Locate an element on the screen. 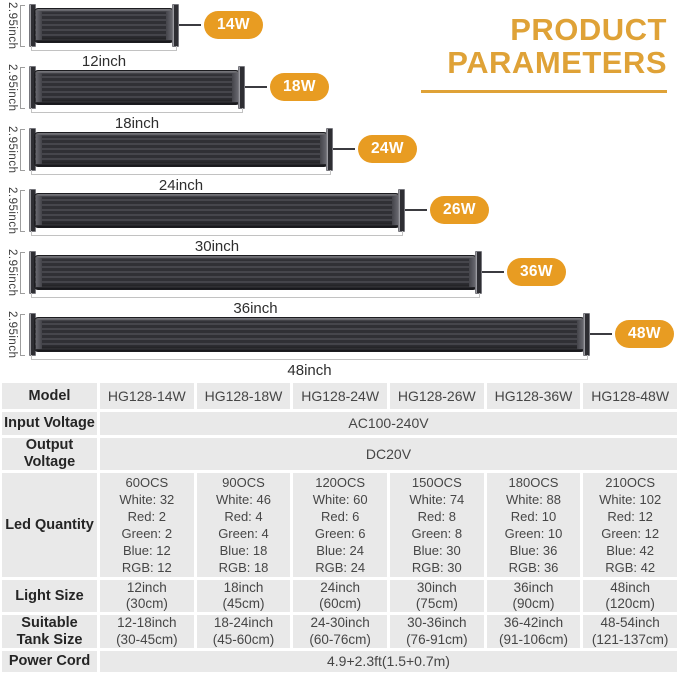 The image size is (679, 673). led-line: Red: 2 is located at coordinates (146, 516).